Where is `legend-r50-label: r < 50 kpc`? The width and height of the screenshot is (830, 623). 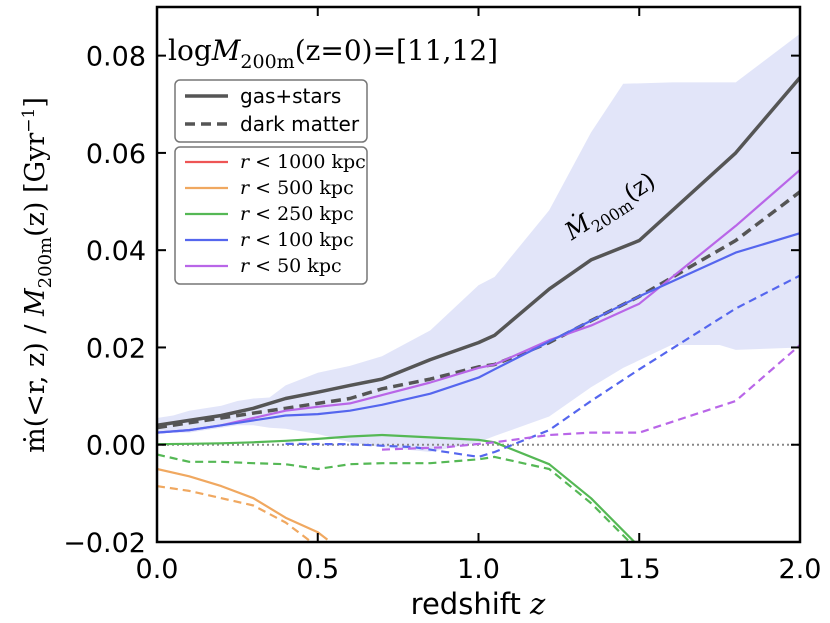
legend-r50-label: r < 50 kpc is located at coordinates (291, 266).